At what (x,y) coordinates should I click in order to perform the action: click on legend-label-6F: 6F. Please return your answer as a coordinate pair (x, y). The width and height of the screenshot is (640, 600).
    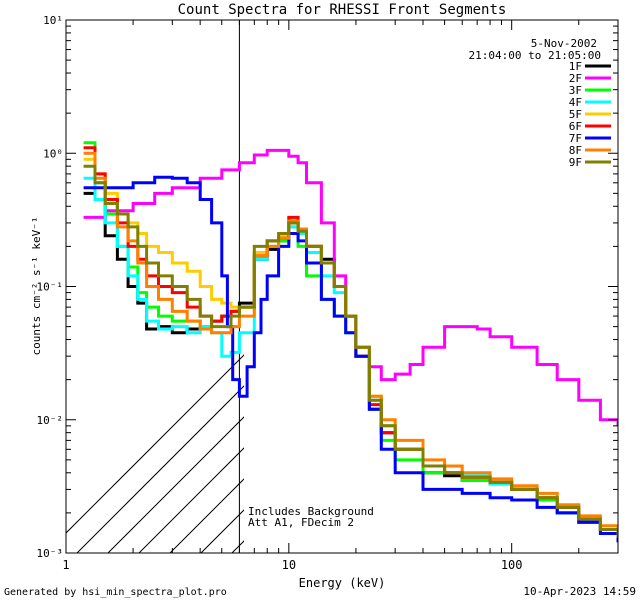
    Looking at the image, I should click on (575, 126).